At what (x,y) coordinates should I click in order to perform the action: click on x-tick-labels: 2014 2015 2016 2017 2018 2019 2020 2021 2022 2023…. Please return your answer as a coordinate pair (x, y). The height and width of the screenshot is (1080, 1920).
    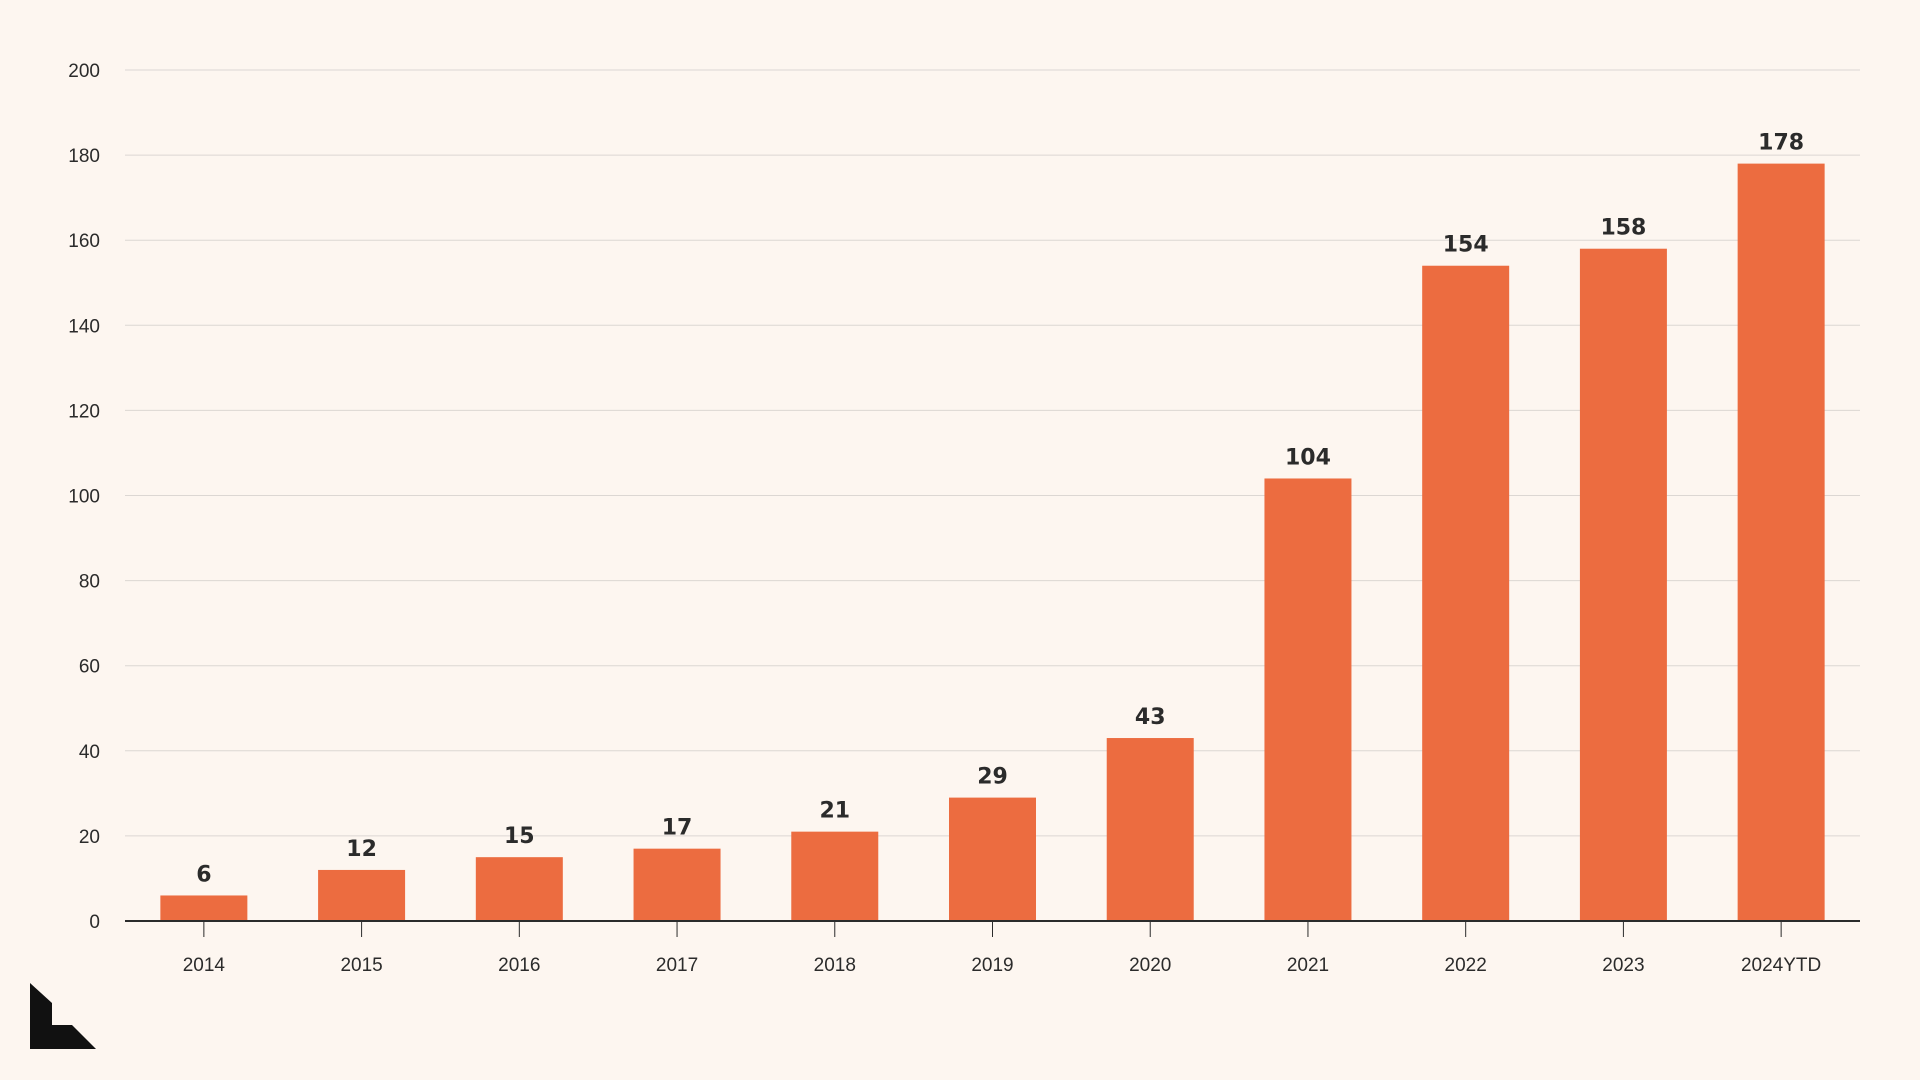
    Looking at the image, I should click on (1002, 965).